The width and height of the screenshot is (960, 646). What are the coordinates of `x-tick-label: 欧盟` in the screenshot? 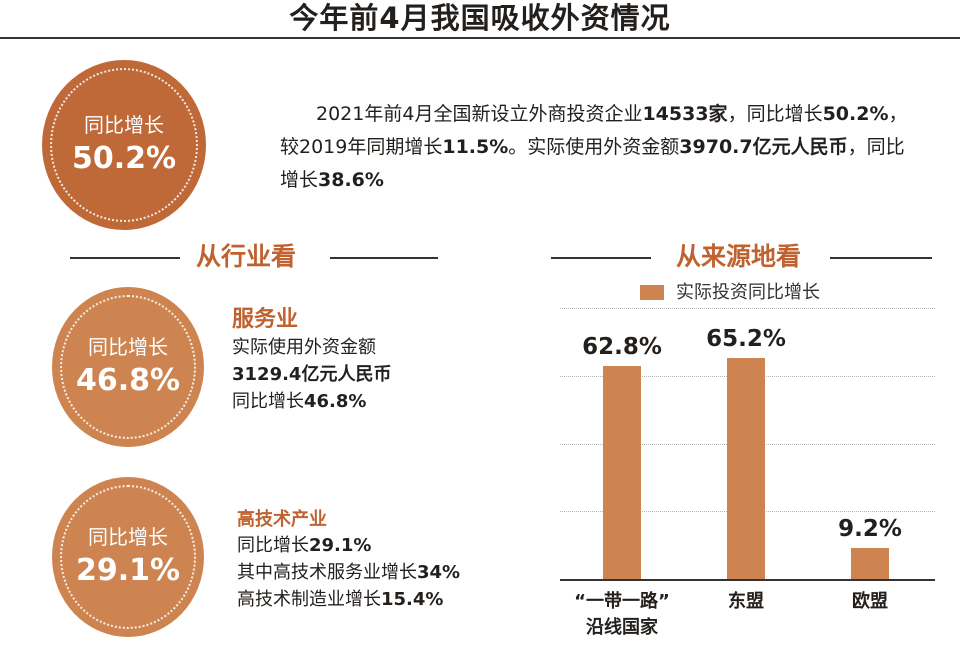 It's located at (870, 602).